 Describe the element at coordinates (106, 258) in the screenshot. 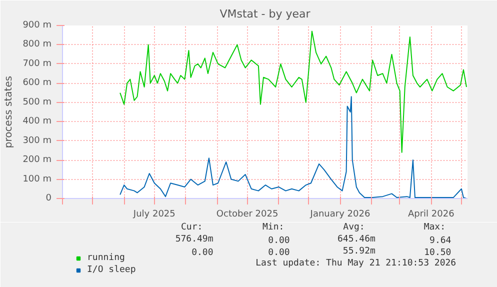

I see `legend-label: running` at that location.